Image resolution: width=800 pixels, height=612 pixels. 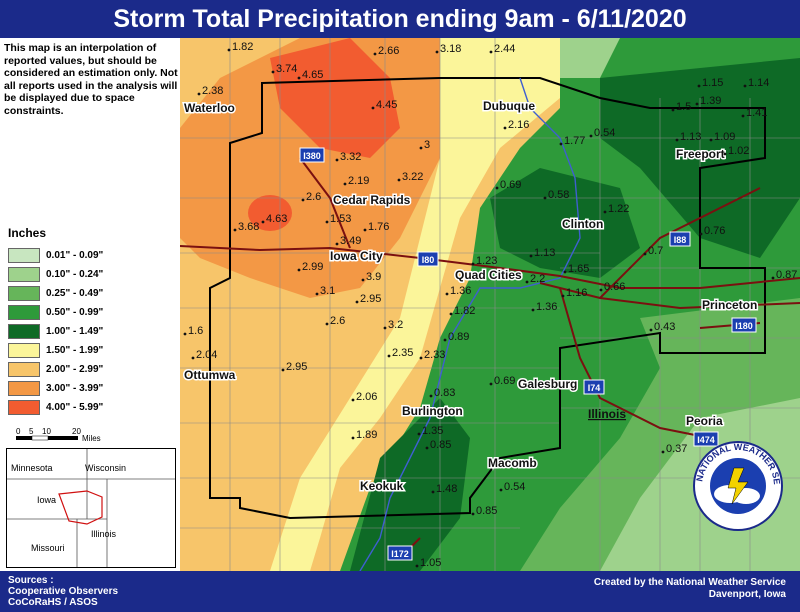 What do you see at coordinates (209, 108) in the screenshot?
I see `city-waterloo: Waterloo` at bounding box center [209, 108].